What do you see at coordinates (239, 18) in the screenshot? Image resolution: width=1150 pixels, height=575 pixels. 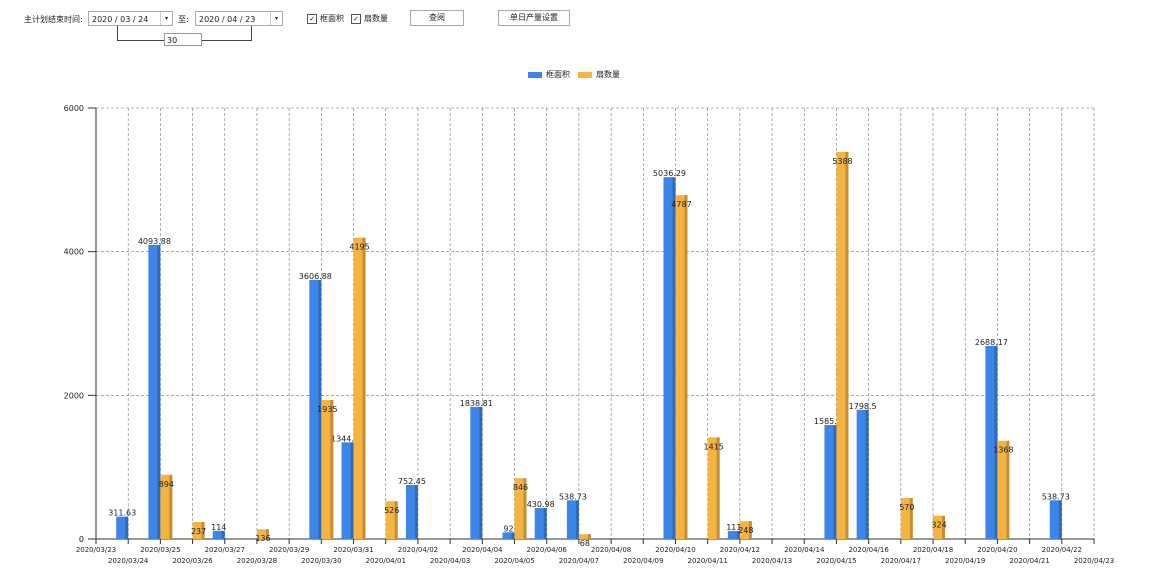 I see `end-date-picker: 2020 / 04 / 23 ▾` at bounding box center [239, 18].